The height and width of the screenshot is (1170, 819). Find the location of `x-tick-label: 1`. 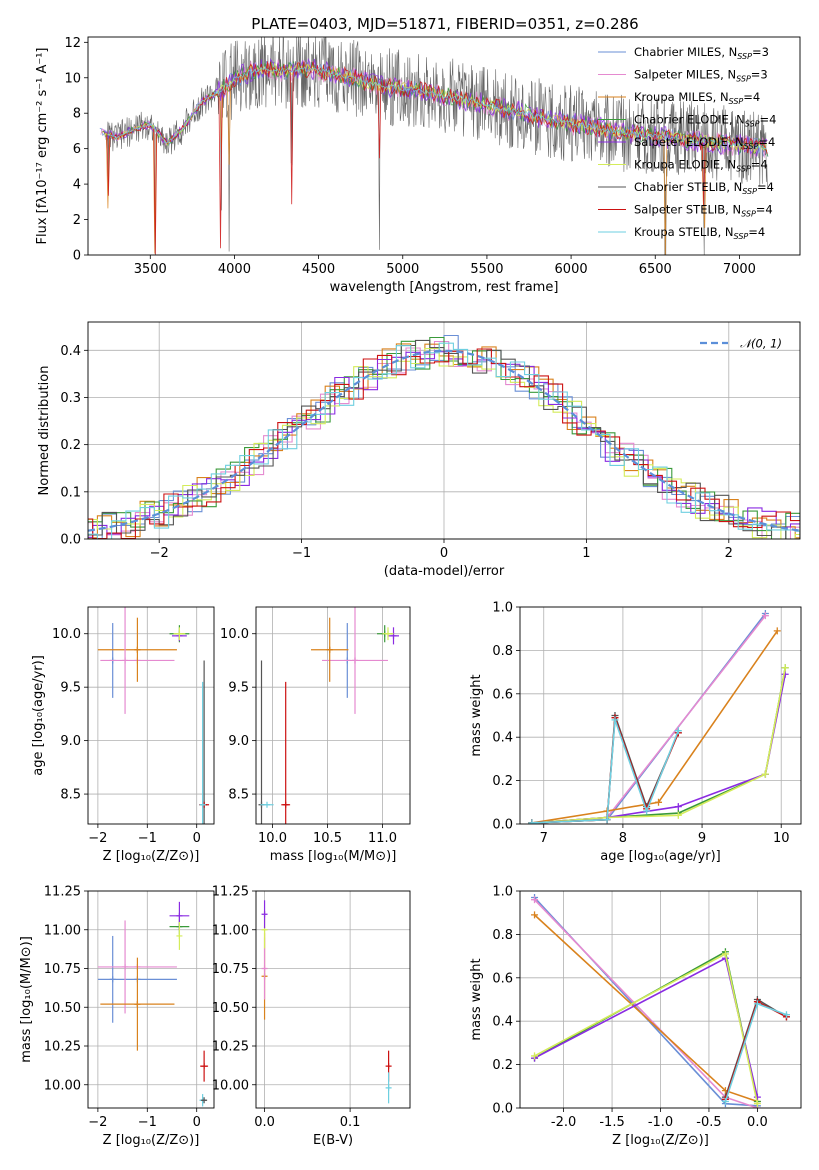

x-tick-label: 1 is located at coordinates (586, 553).